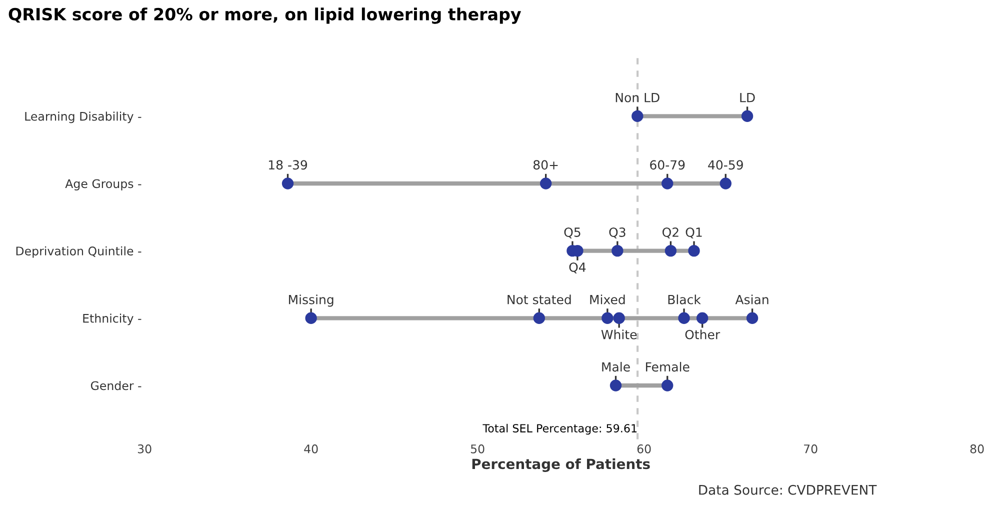 This screenshot has height=505, width=997. I want to click on series-label: 80+, so click(545, 165).